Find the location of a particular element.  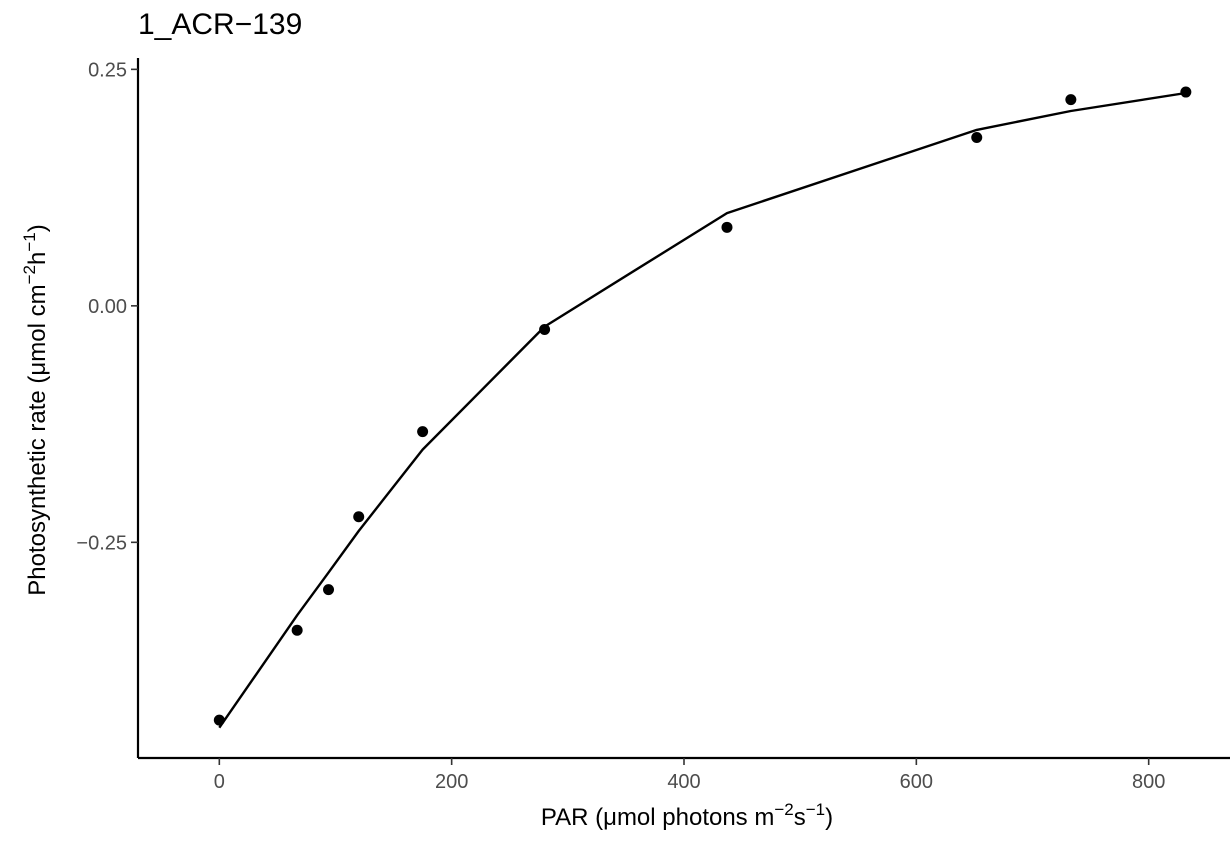

y-axis-title-unit: mol cm is located at coordinates (37, 322).